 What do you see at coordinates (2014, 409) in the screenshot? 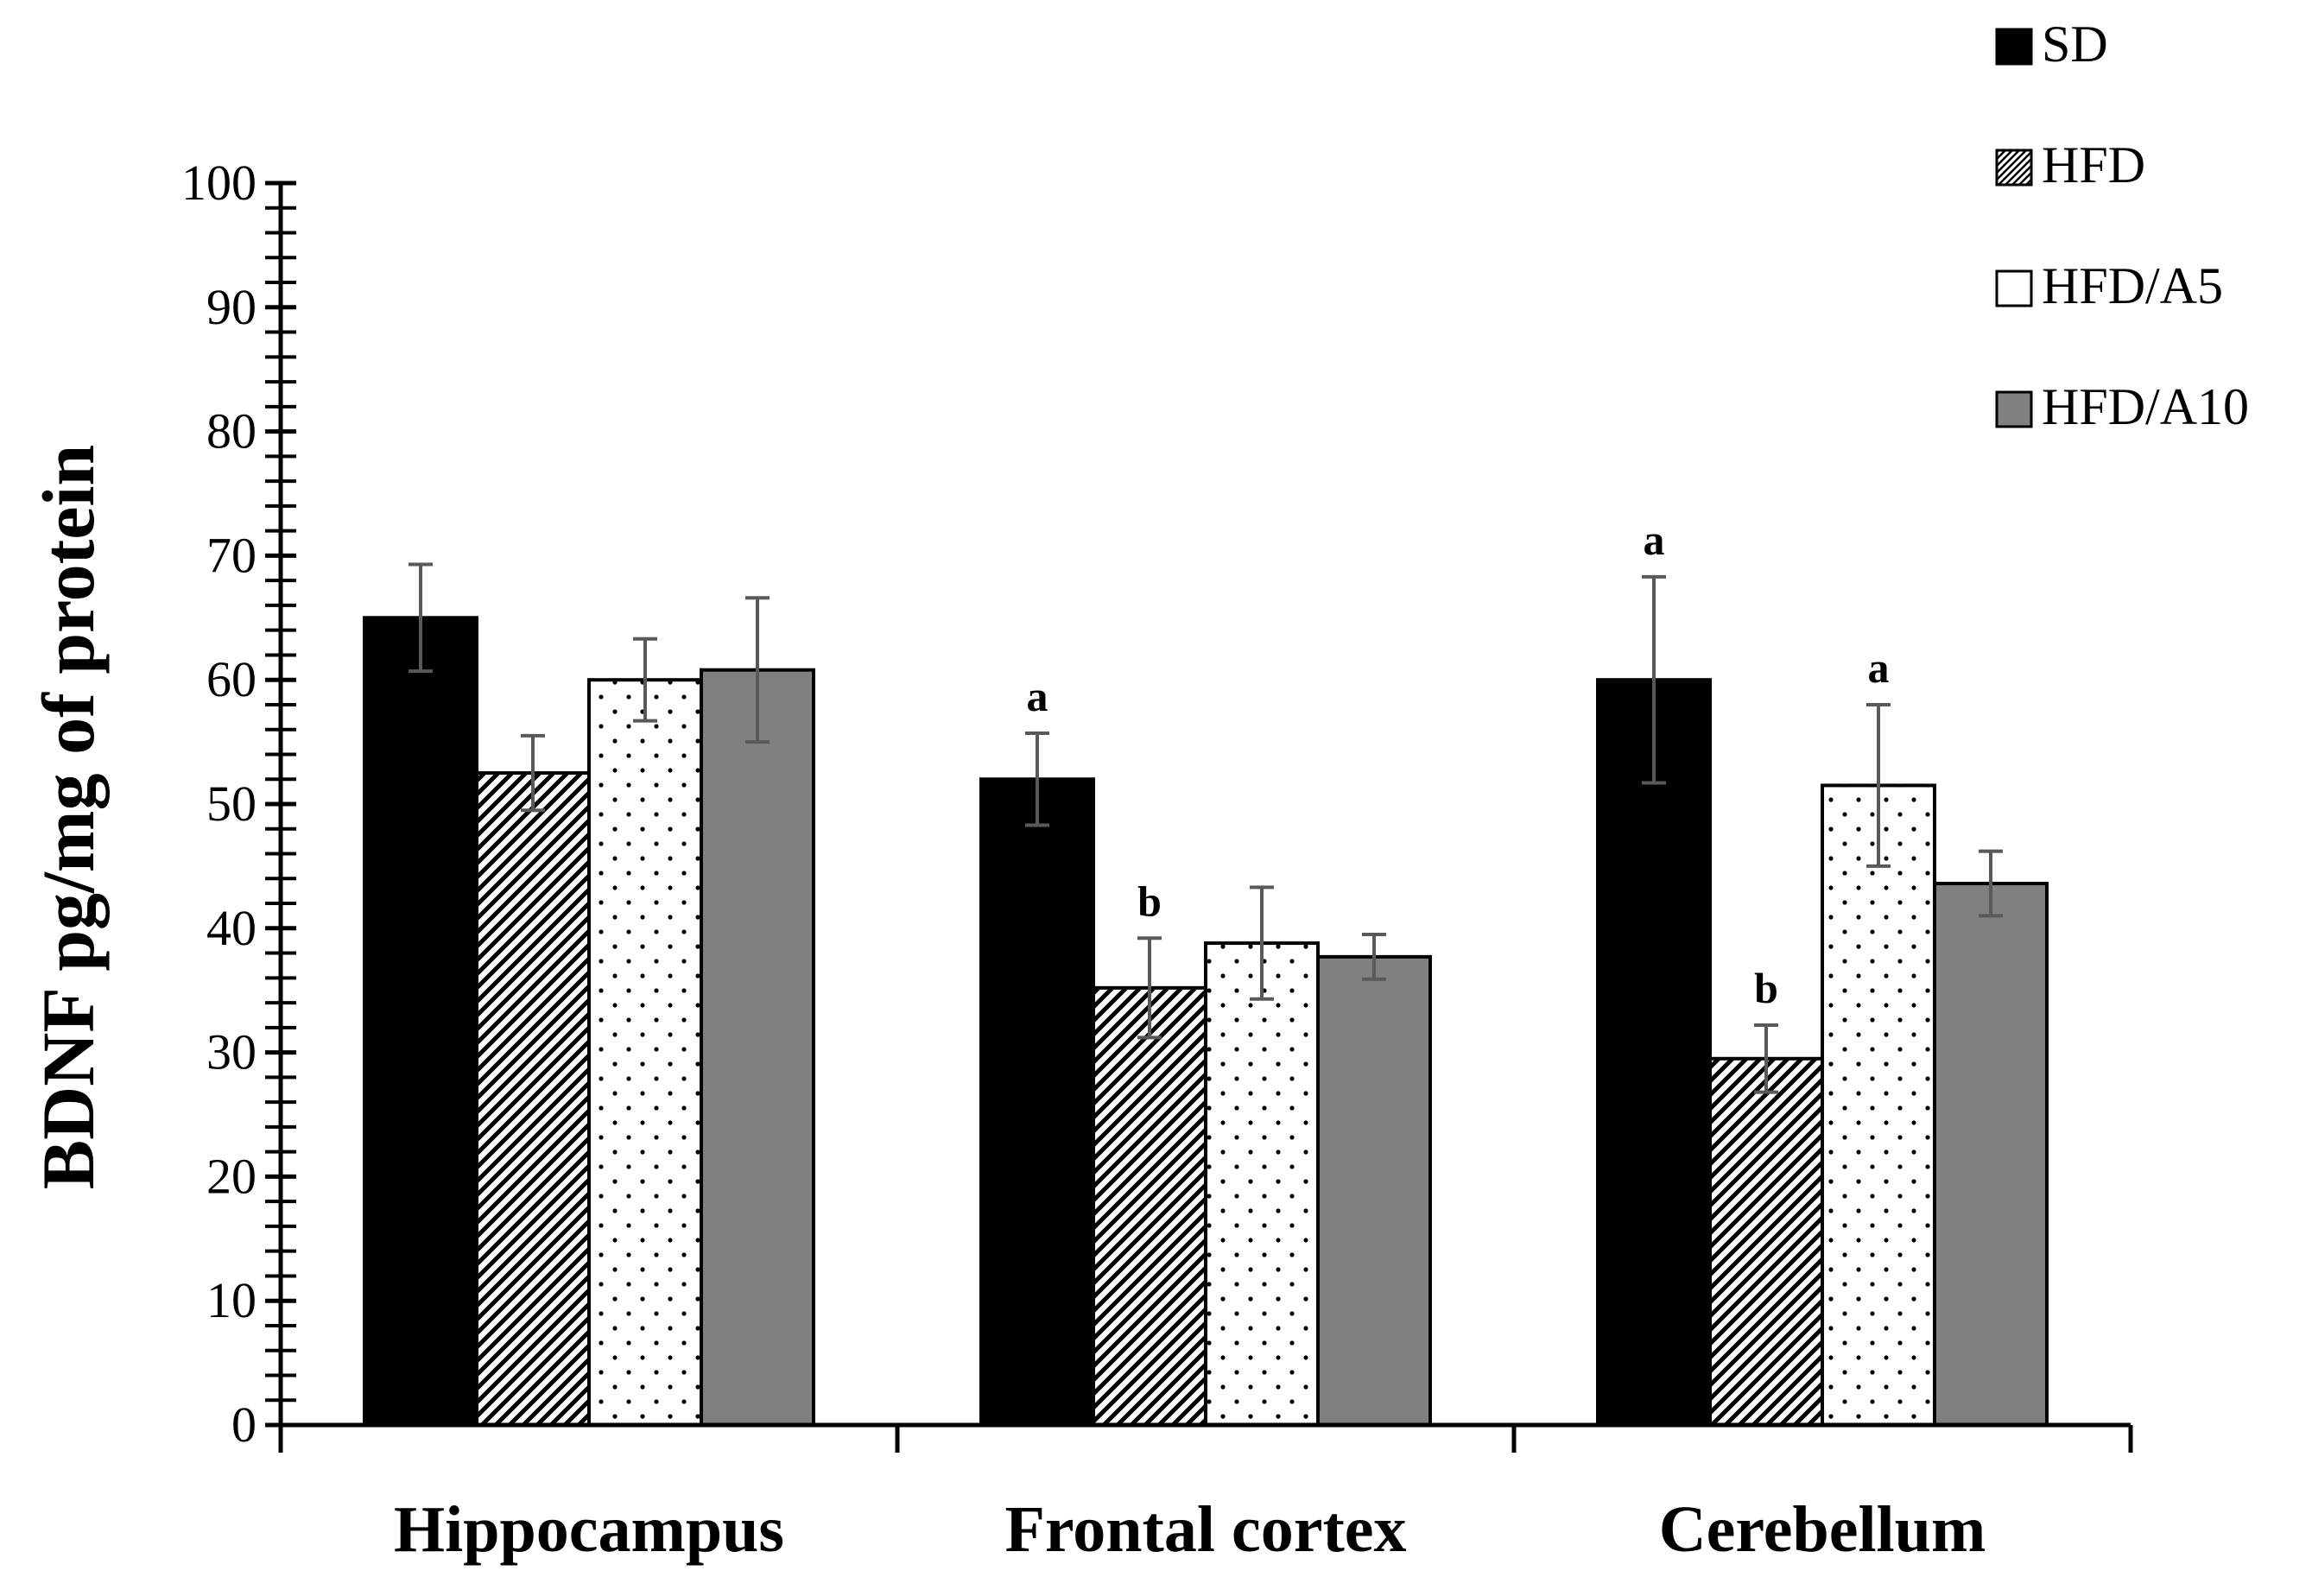
I see `legend-swatch-hfd-a10` at bounding box center [2014, 409].